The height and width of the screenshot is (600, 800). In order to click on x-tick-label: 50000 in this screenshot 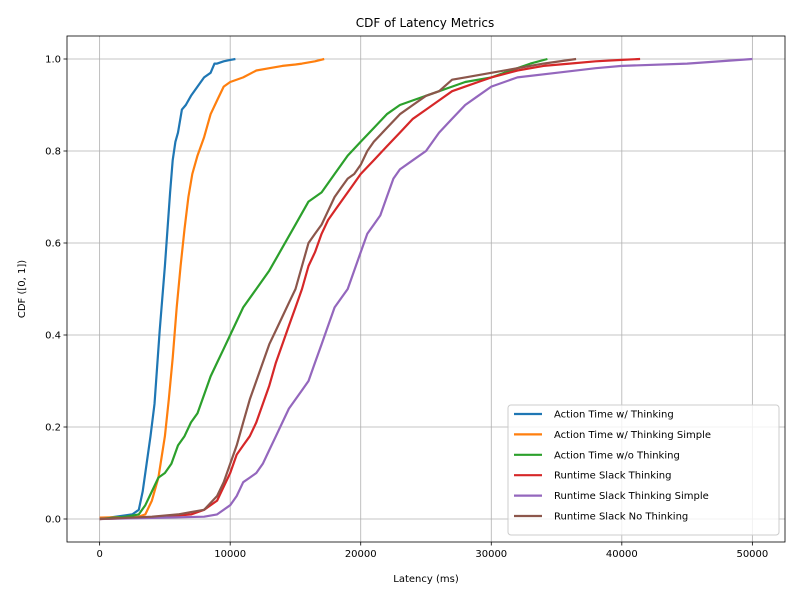, I will do `click(752, 554)`.